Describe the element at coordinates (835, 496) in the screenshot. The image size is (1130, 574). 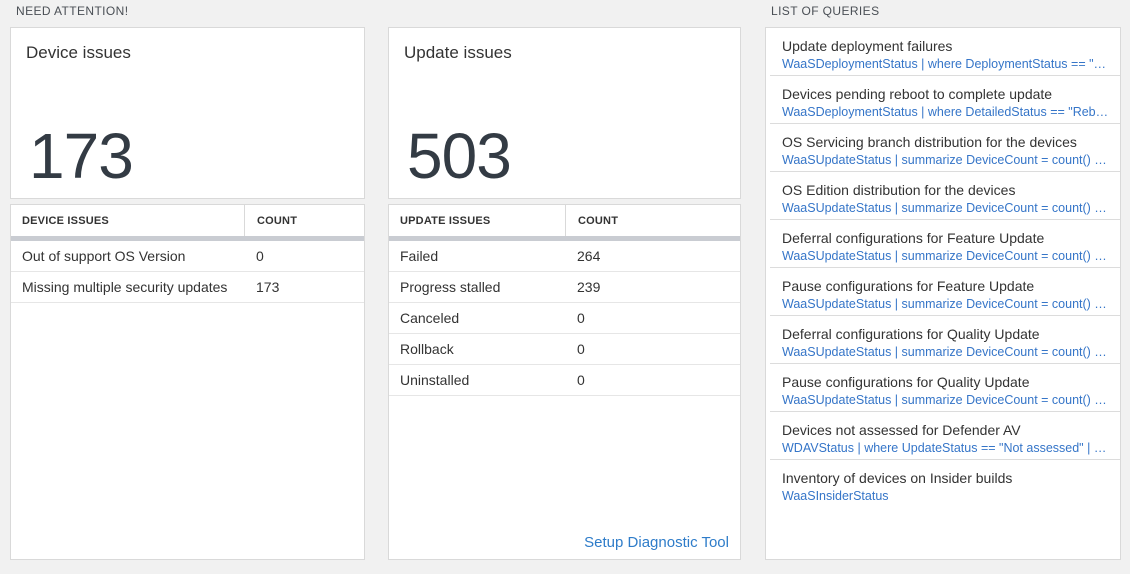
I see `query-code-link: WaaSInsiderStatus` at that location.